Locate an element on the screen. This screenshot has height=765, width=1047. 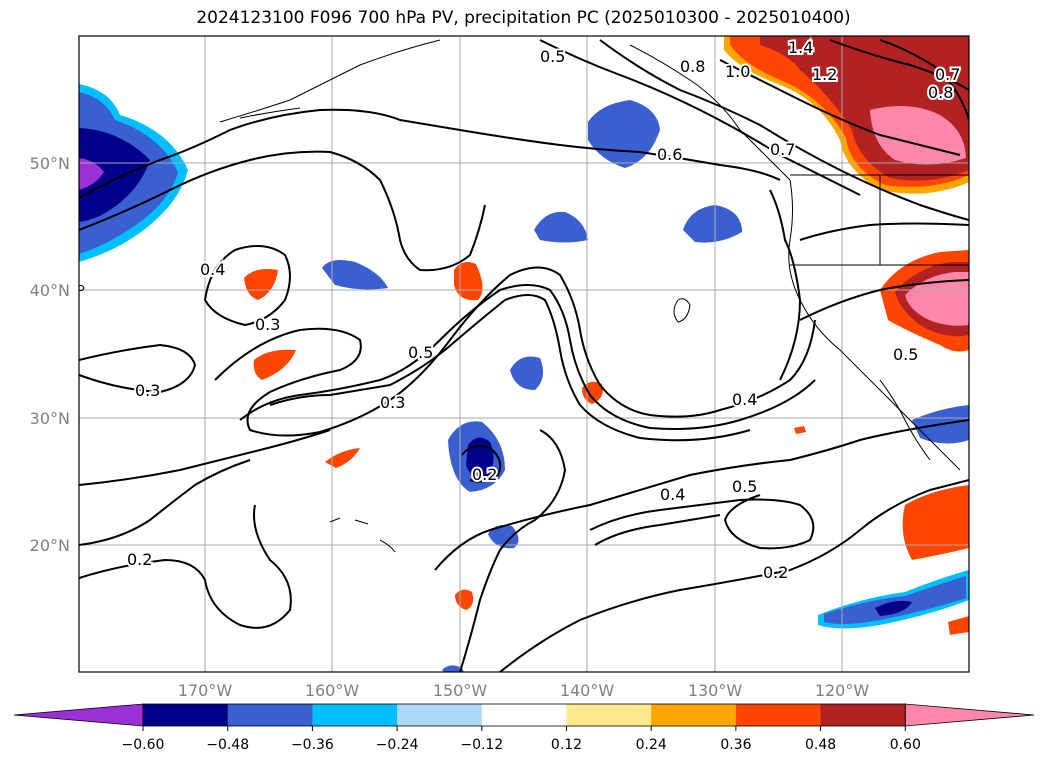
colorbar-frame is located at coordinates (524, 715).